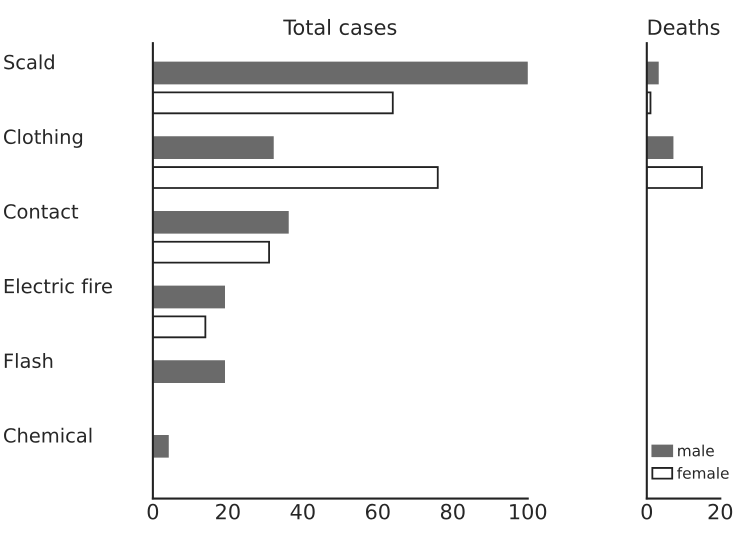 This screenshot has width=735, height=539. Describe the element at coordinates (378, 512) in the screenshot. I see `x-tick-label: 60` at that location.